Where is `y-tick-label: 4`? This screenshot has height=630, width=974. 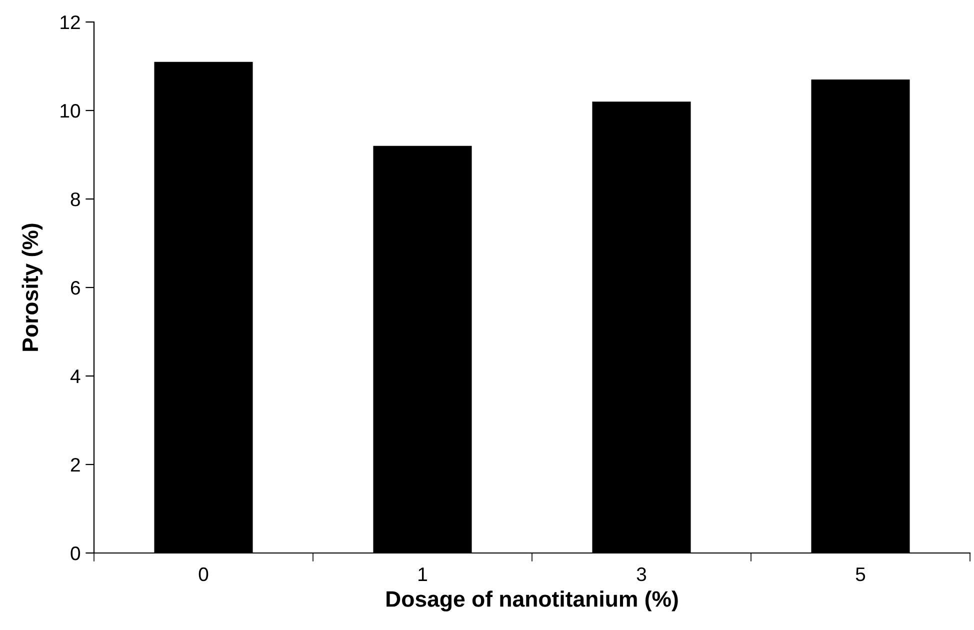
y-tick-label: 4 is located at coordinates (75, 377).